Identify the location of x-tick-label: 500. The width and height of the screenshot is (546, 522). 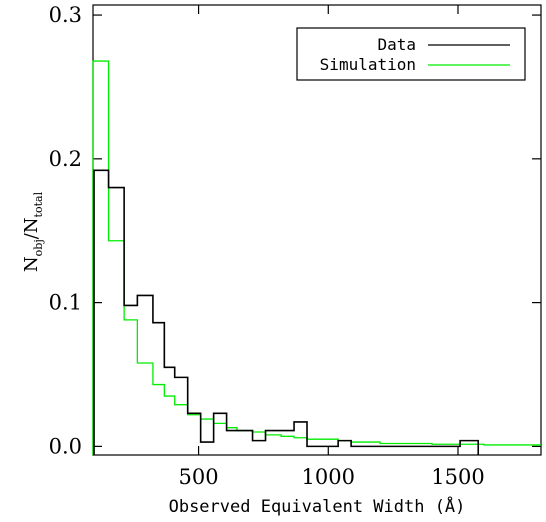
(199, 477).